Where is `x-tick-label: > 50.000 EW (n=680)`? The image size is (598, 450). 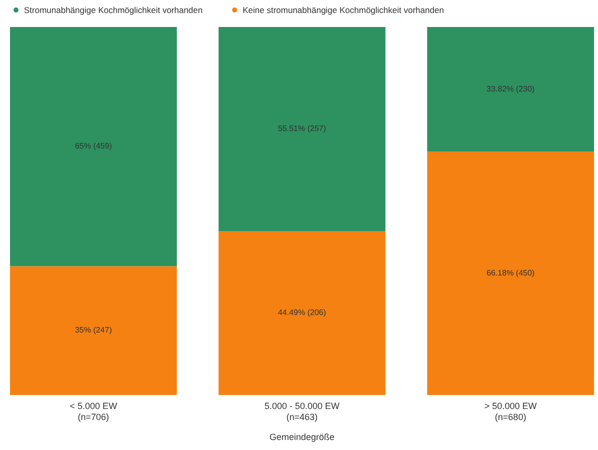
x-tick-label: > 50.000 EW (n=680) is located at coordinates (511, 411).